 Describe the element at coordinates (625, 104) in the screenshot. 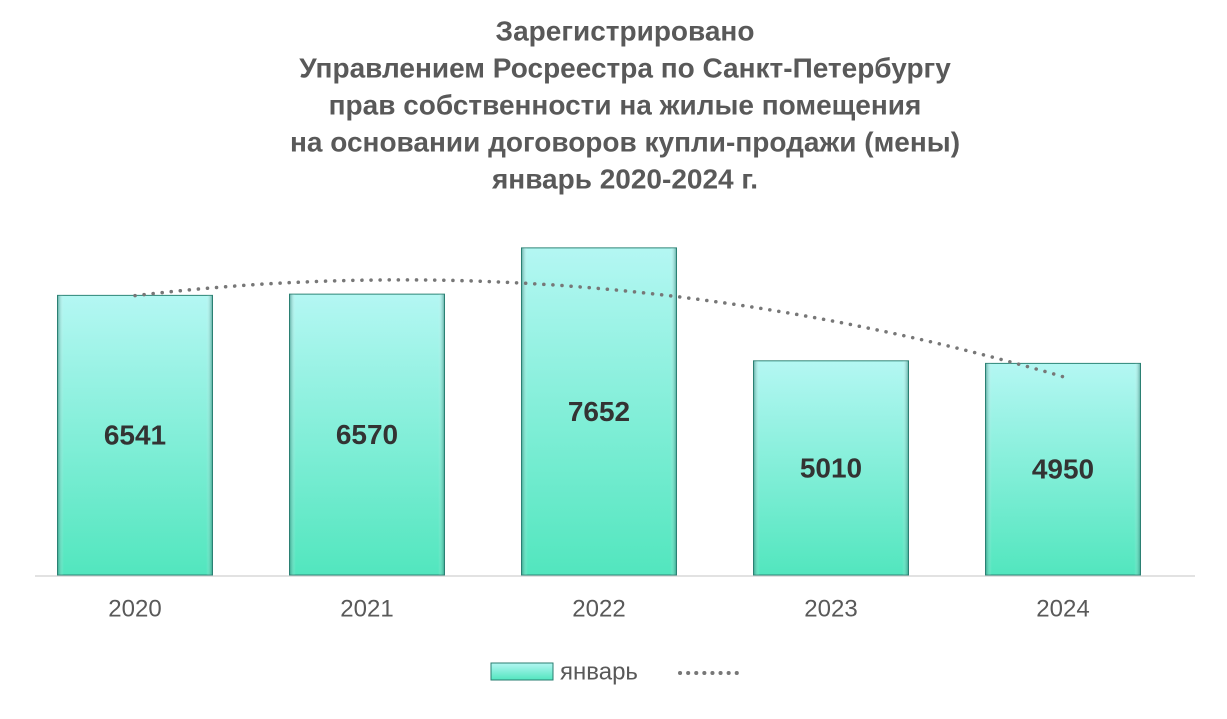

I see `chart-title: прав собственности на жилые помещения` at that location.